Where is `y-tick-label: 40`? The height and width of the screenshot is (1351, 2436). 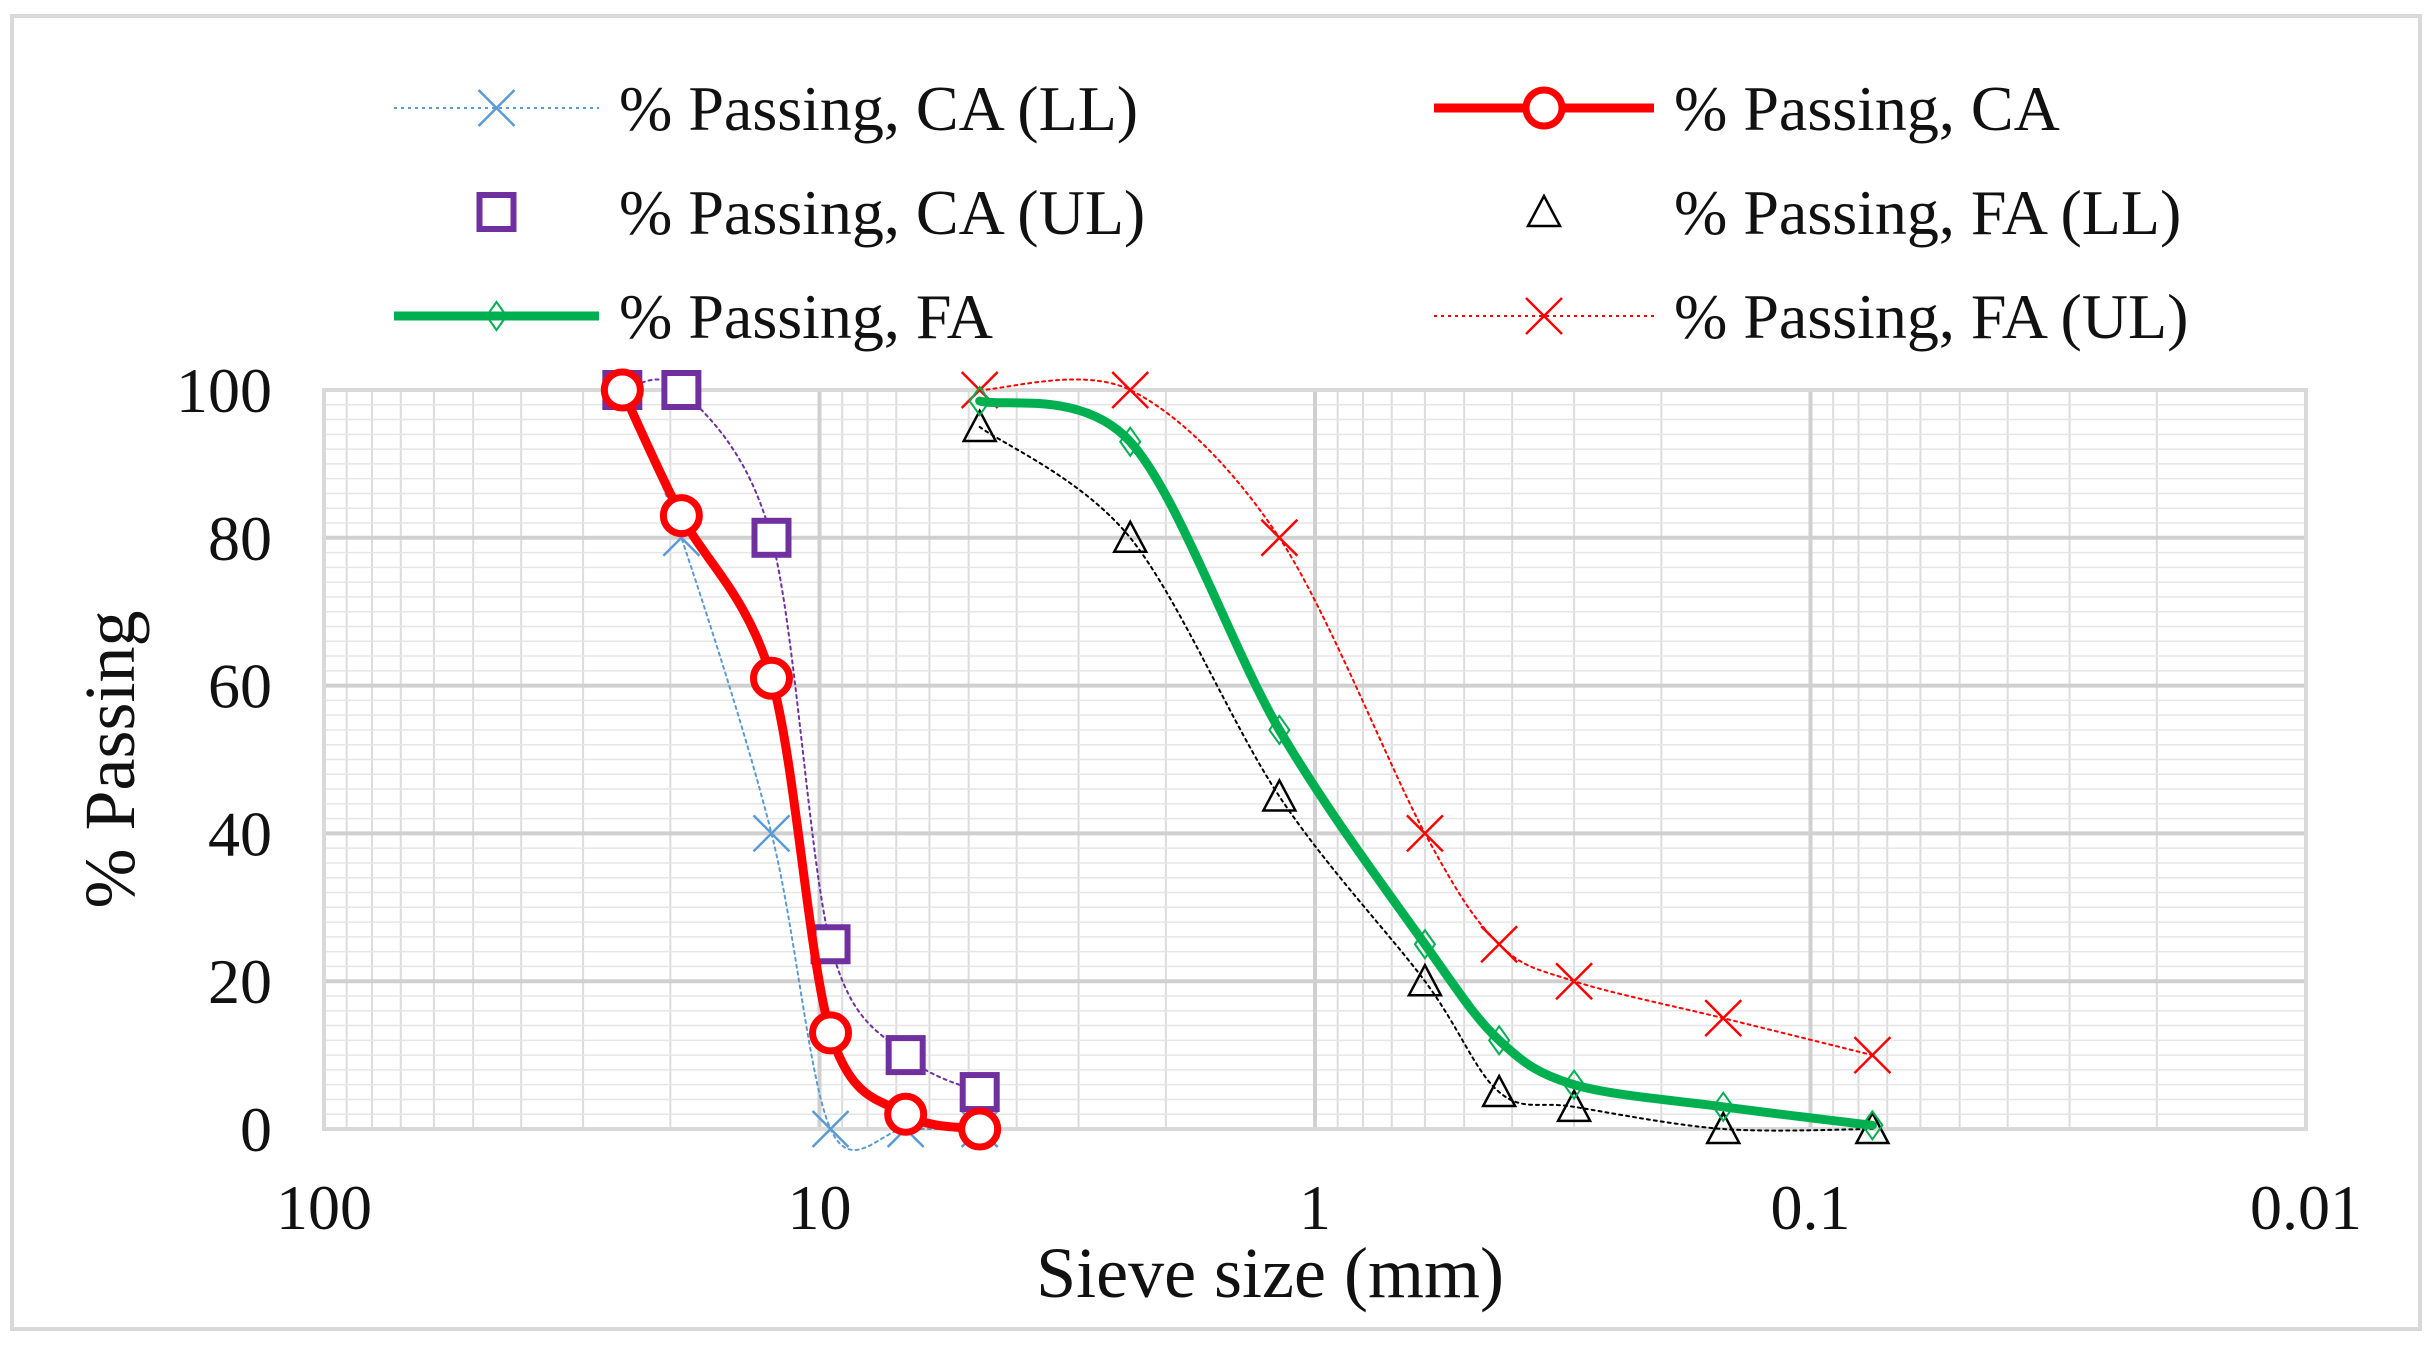 y-tick-label: 40 is located at coordinates (240, 833).